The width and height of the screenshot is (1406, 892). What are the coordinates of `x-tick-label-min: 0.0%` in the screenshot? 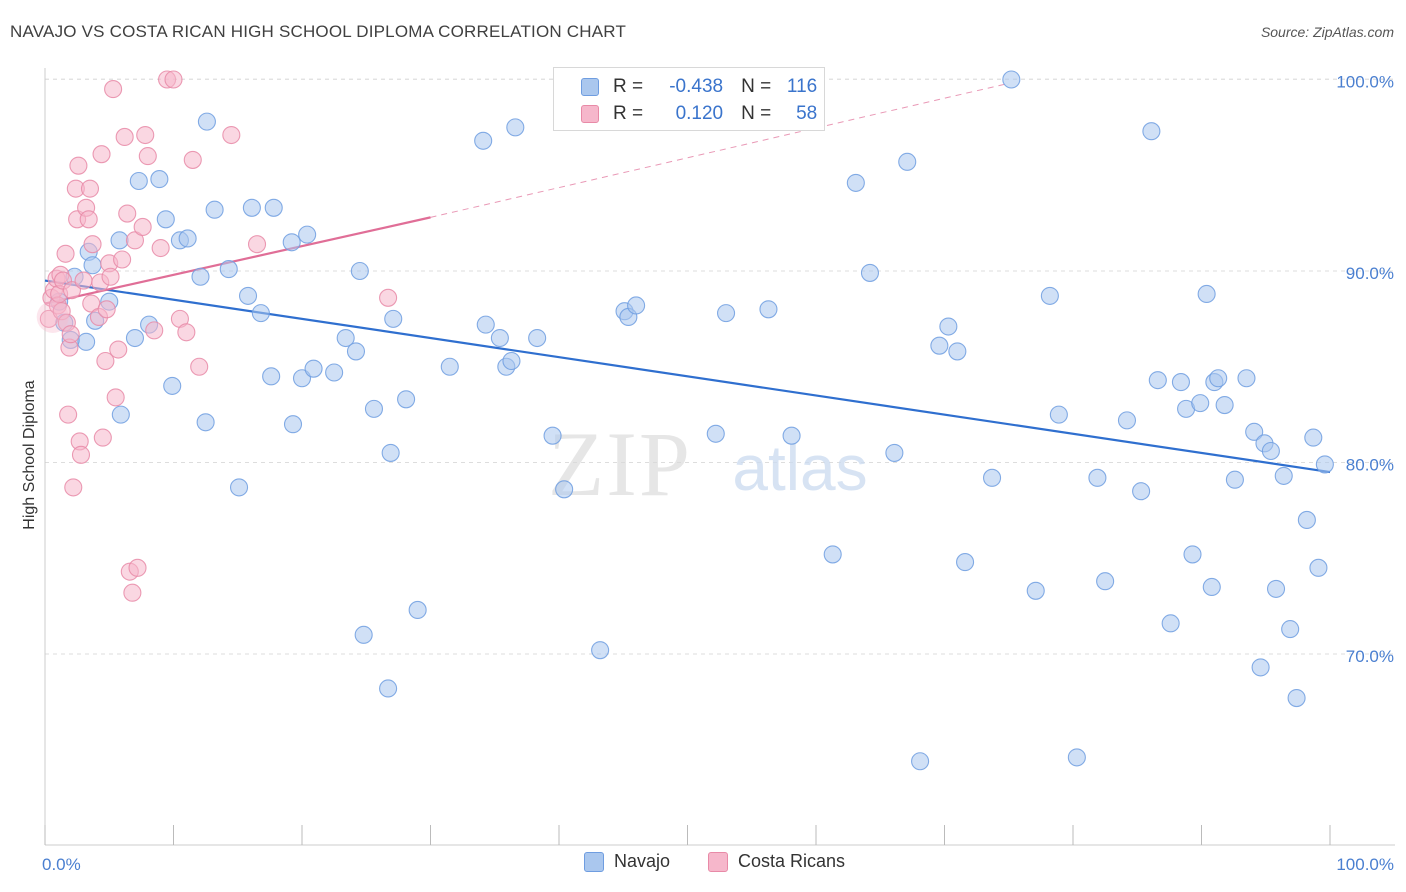 It's located at (61, 864).